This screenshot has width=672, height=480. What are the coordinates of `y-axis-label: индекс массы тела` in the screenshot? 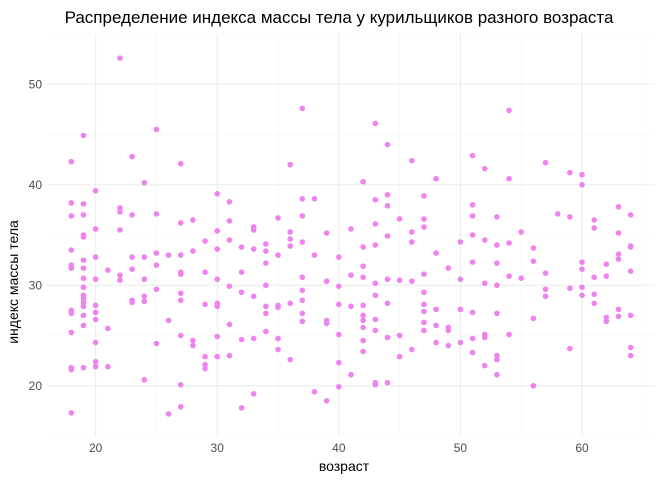 It's located at (13, 282).